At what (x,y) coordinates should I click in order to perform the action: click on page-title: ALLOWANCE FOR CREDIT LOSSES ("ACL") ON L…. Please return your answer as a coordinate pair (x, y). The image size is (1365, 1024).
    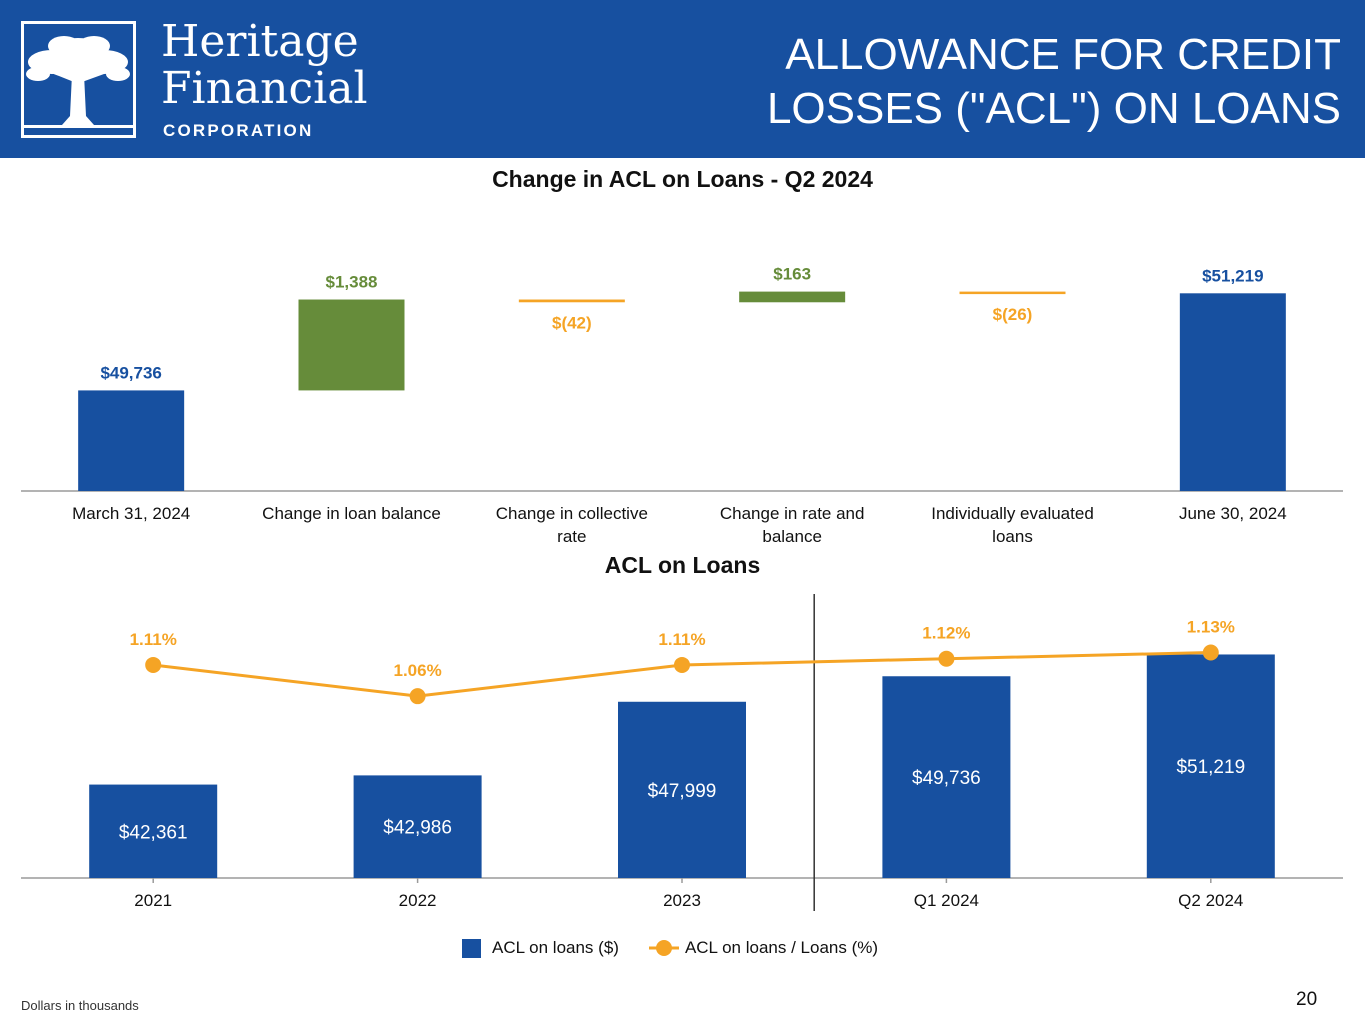
    Looking at the image, I should click on (1053, 81).